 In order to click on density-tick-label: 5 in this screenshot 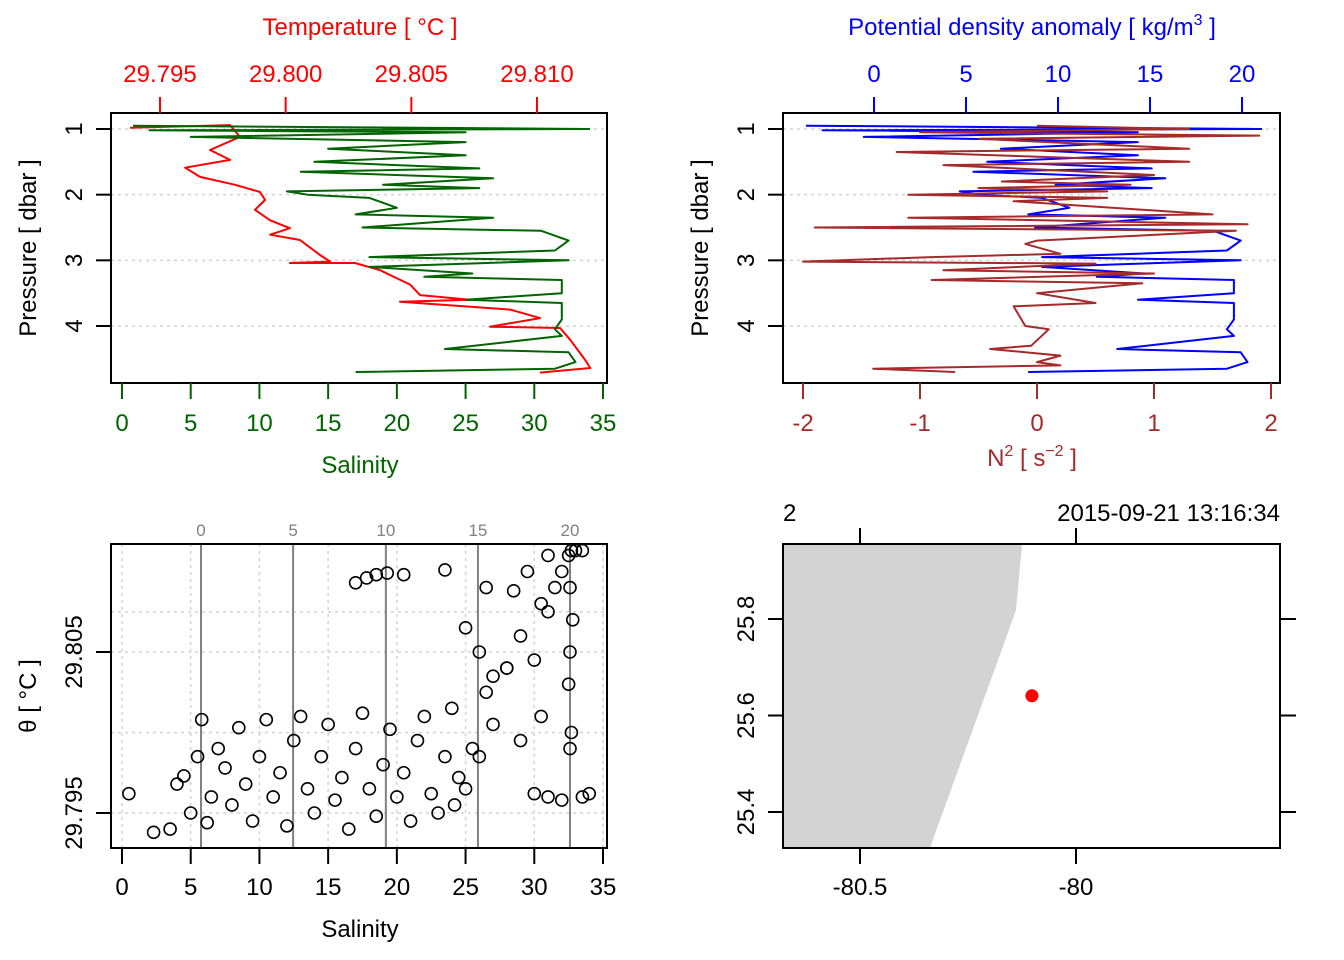, I will do `click(965, 74)`.